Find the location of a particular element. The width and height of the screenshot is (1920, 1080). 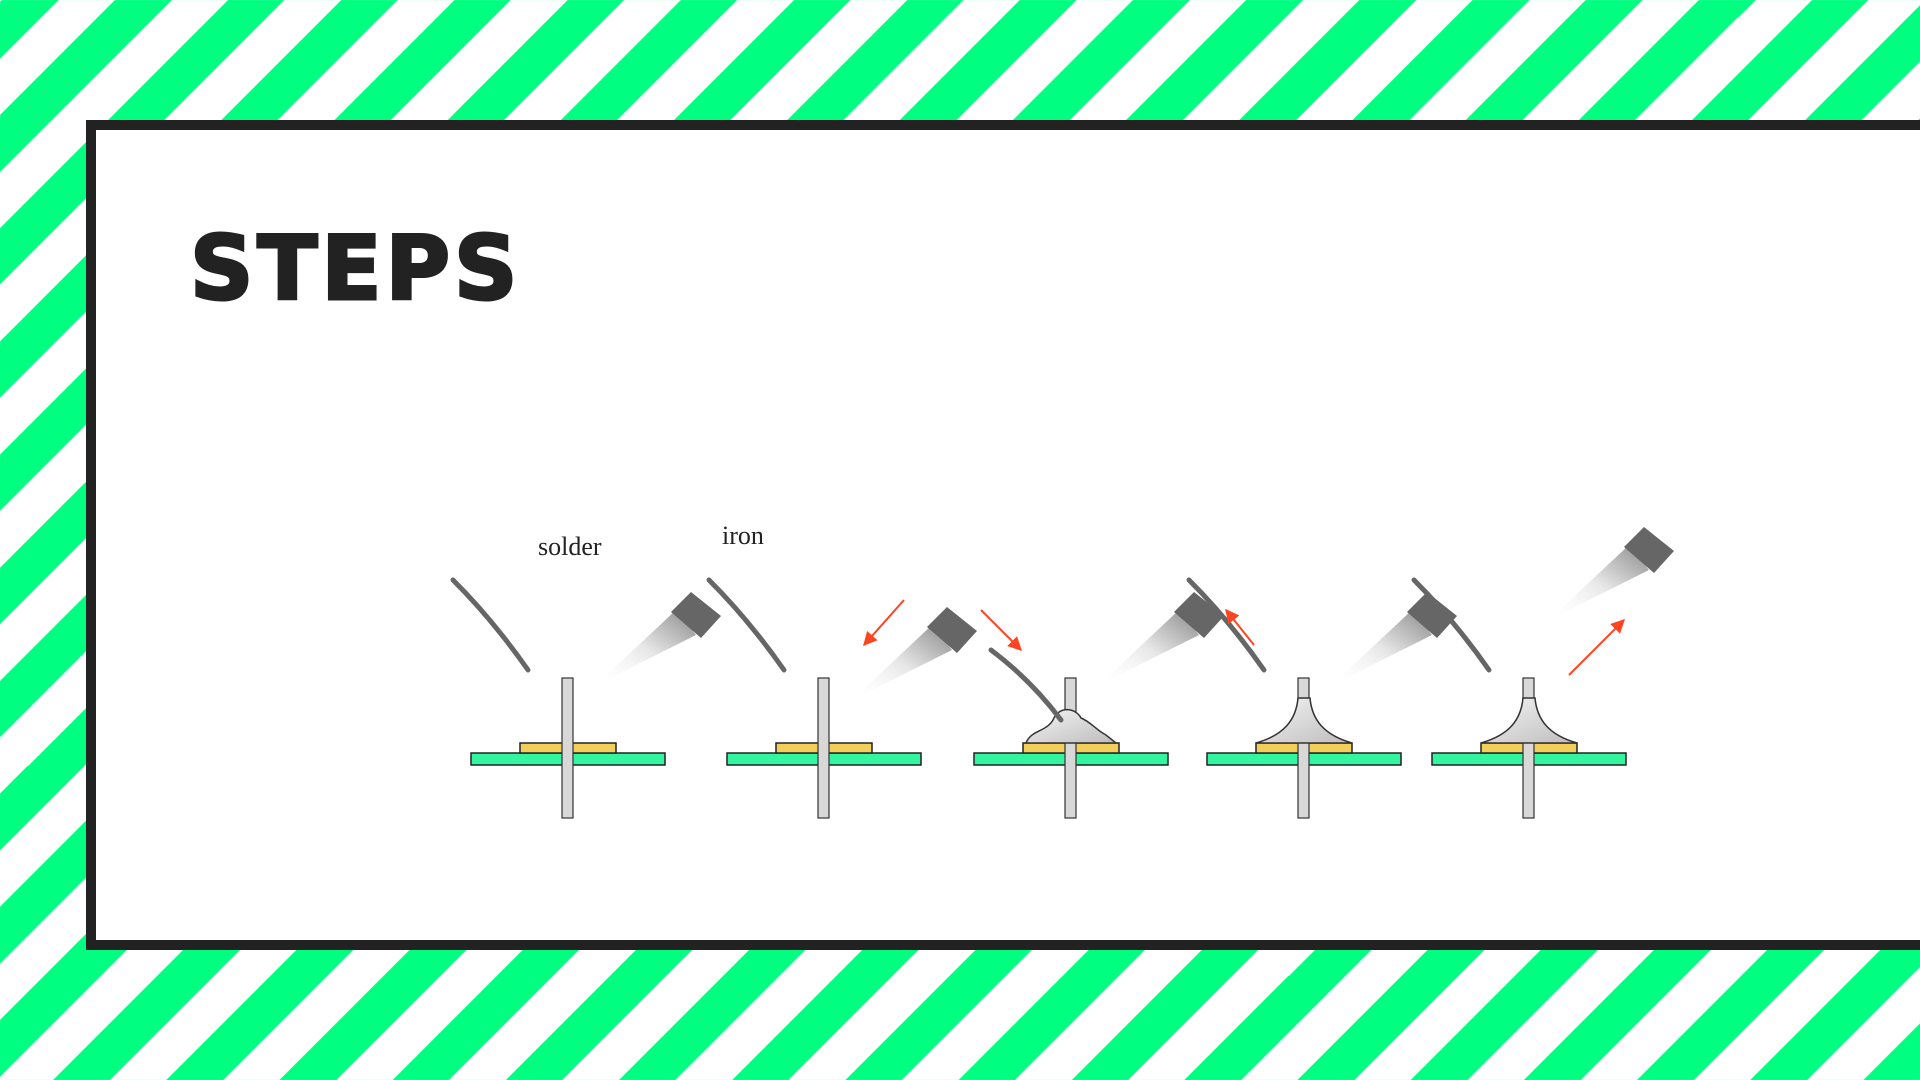

iron-withdraw-arrow is located at coordinates (1596, 647).